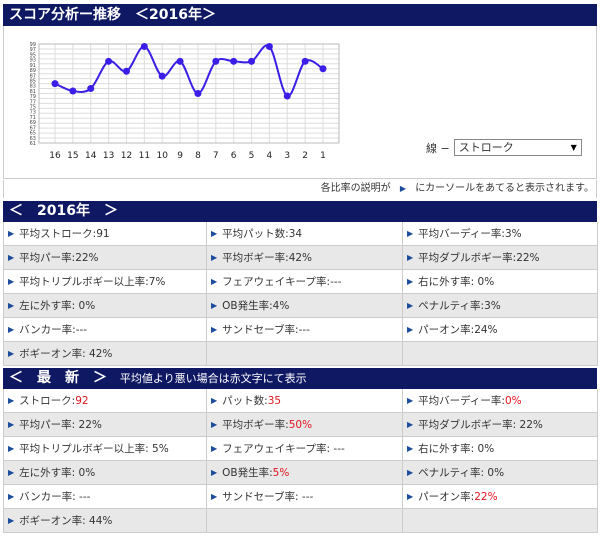 Image resolution: width=600 pixels, height=536 pixels. What do you see at coordinates (33, 113) in the screenshot?
I see `y-tick-label: 73` at bounding box center [33, 113].